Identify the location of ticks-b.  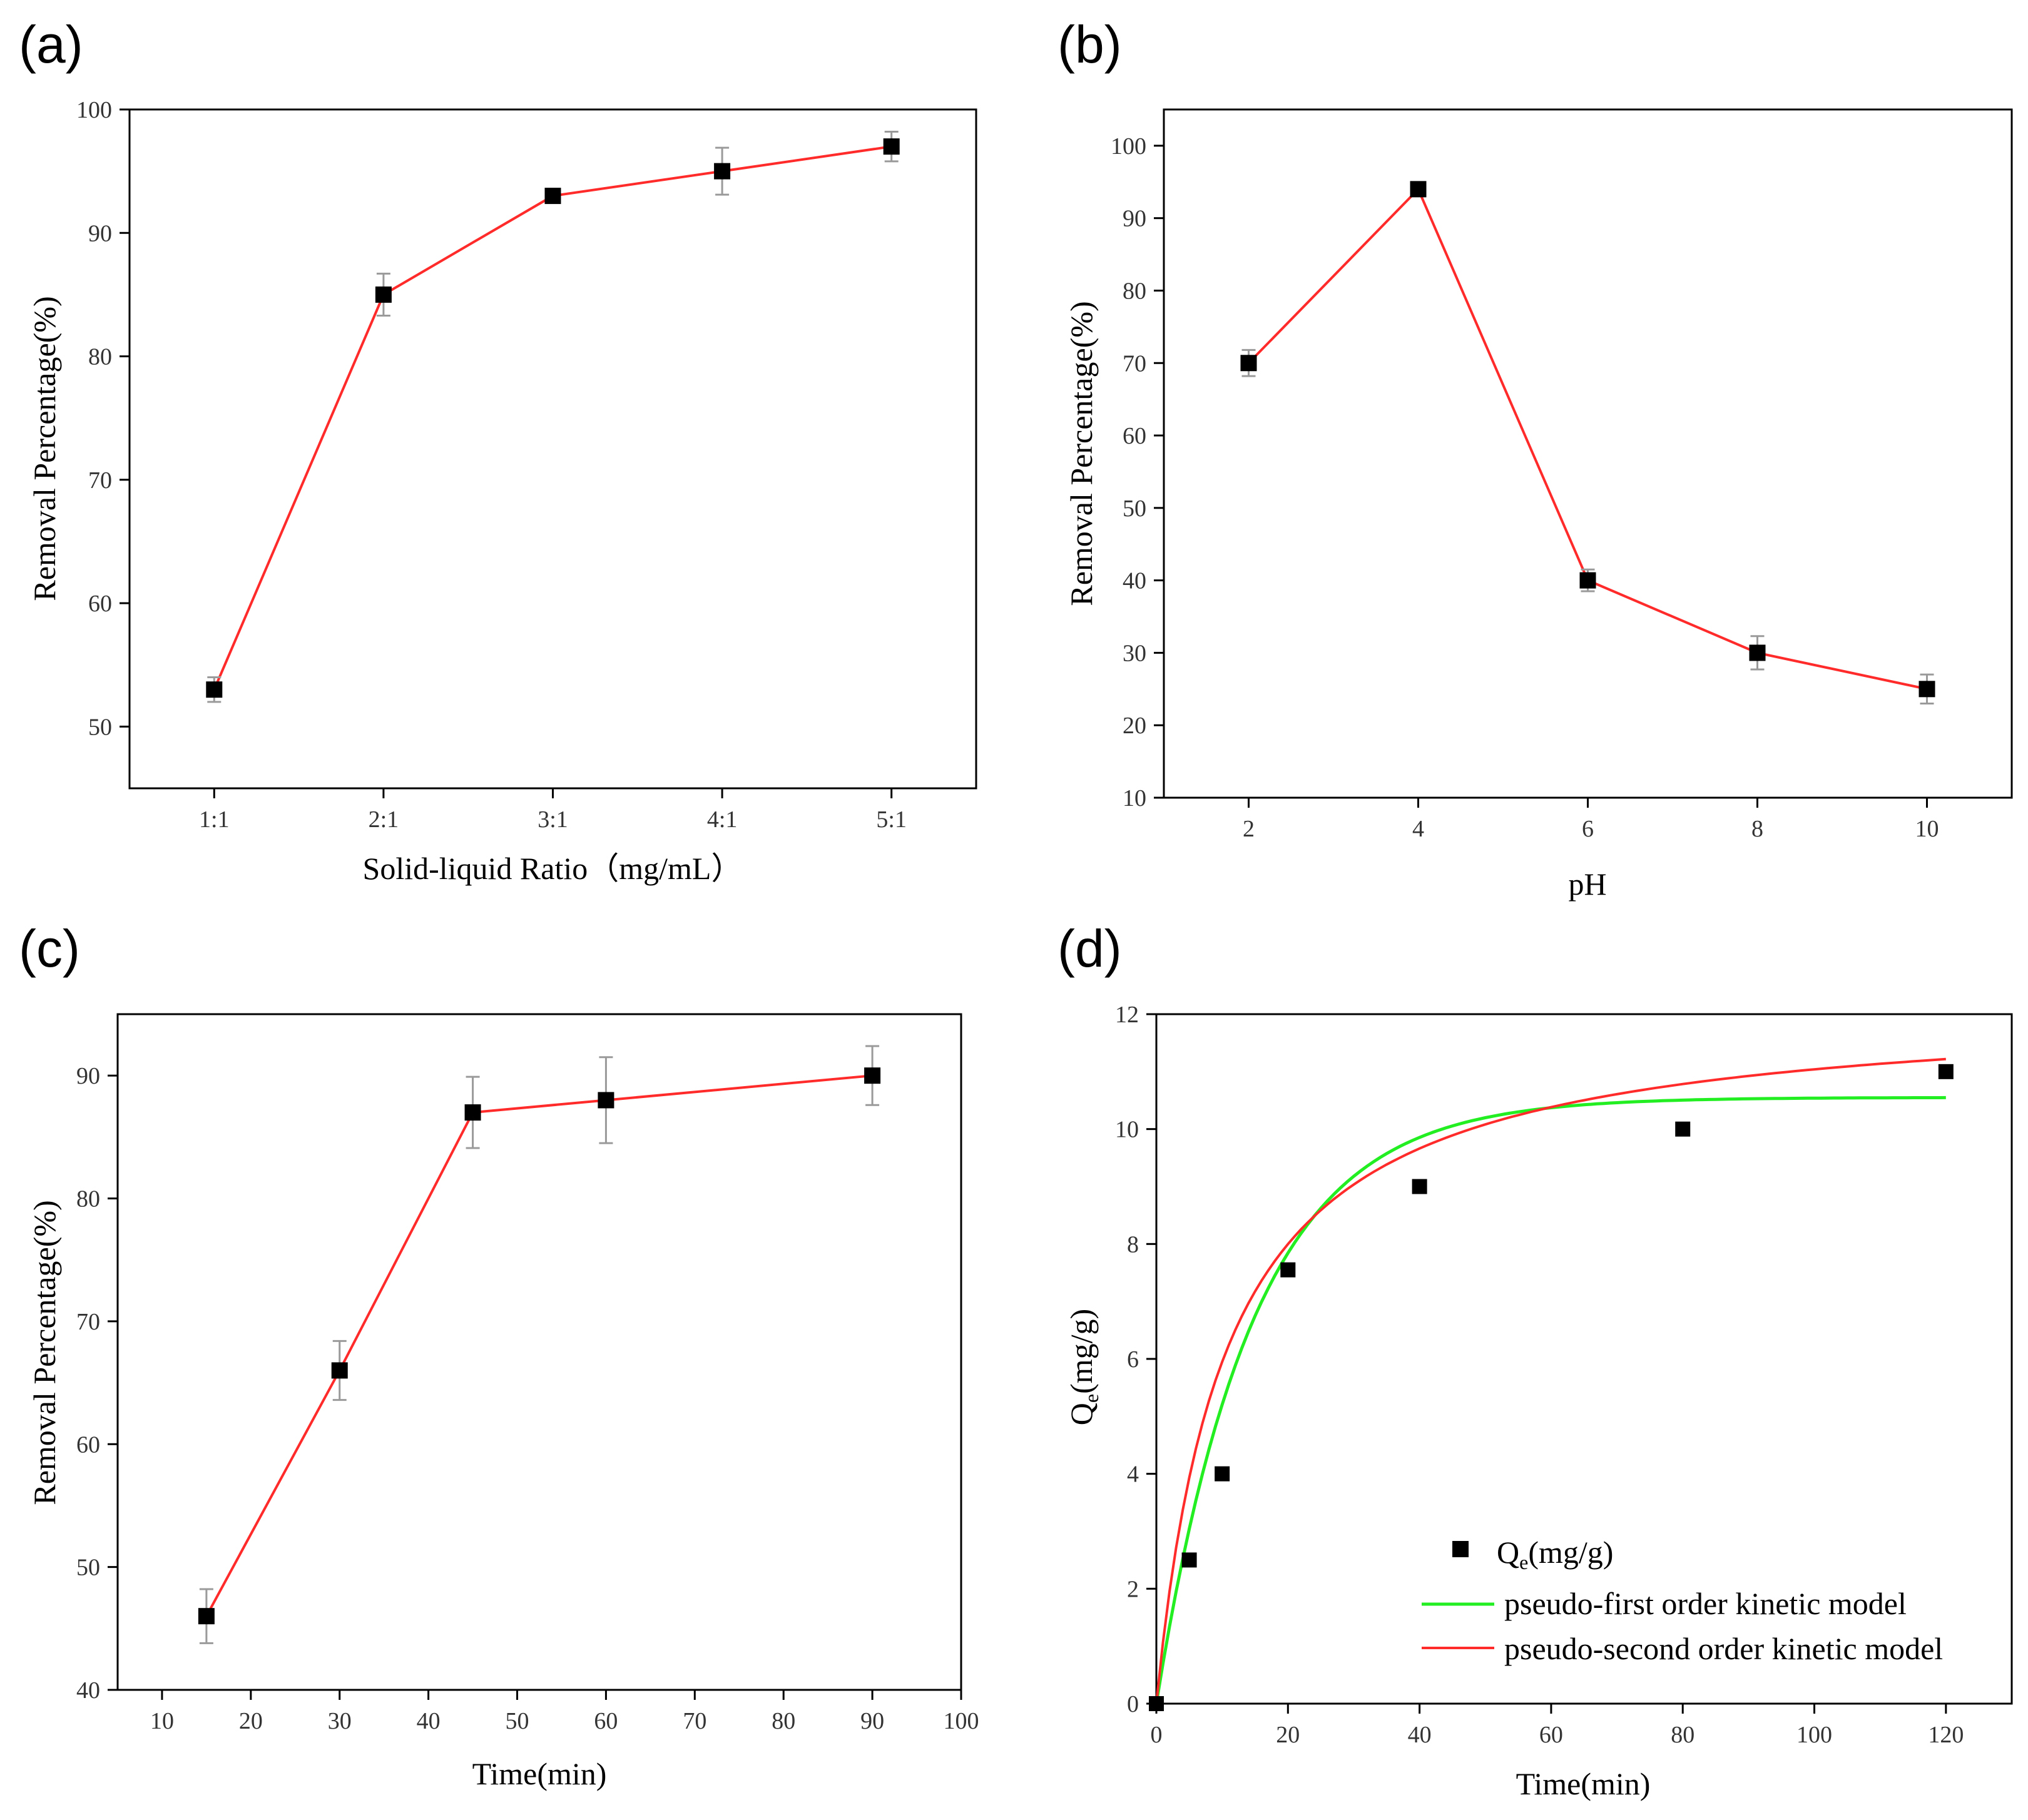
(1541, 476).